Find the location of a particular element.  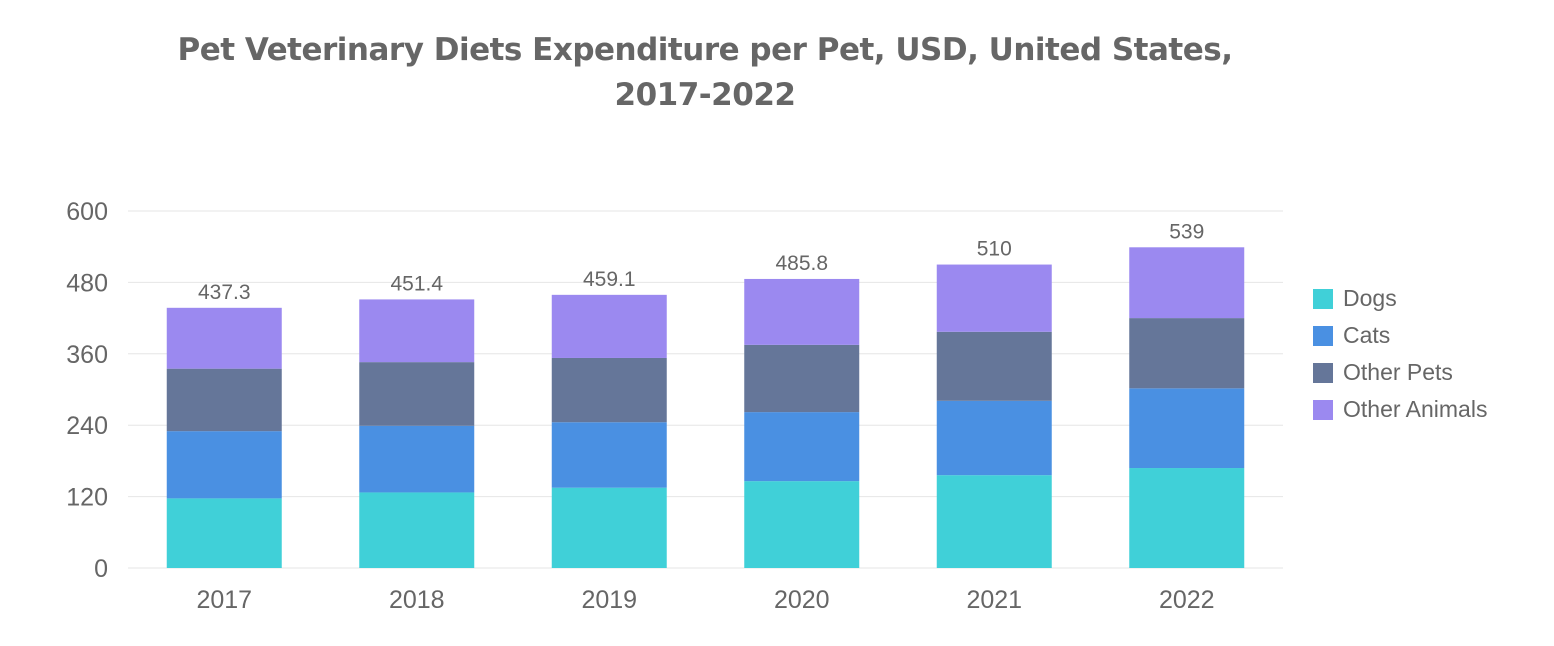

bar-dogs-2022 is located at coordinates (1187, 518).